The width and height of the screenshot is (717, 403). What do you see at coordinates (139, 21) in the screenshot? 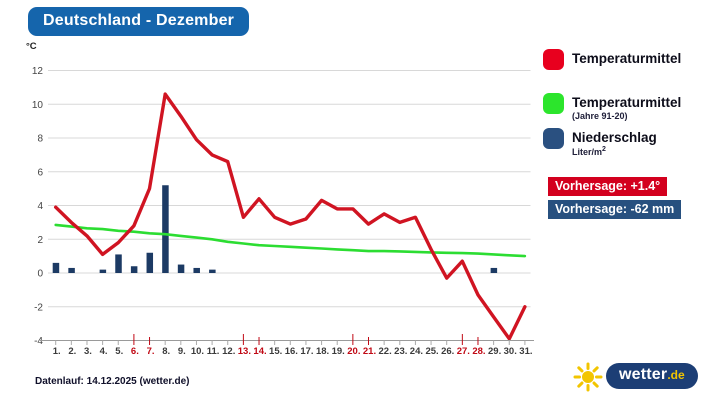
I see `page-title: Deutschland - Dezember` at bounding box center [139, 21].